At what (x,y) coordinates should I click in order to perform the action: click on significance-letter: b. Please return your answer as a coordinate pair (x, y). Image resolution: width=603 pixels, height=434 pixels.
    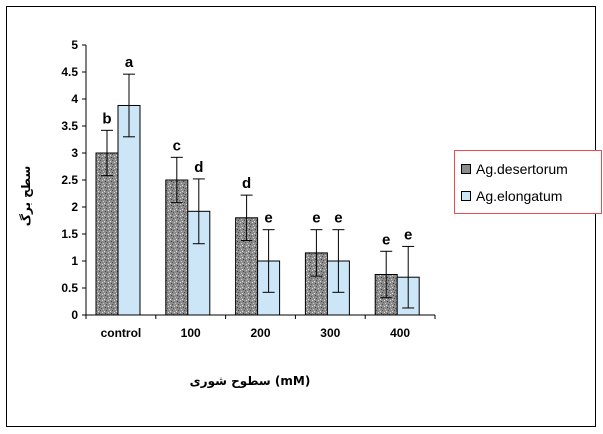
    Looking at the image, I should click on (106, 118).